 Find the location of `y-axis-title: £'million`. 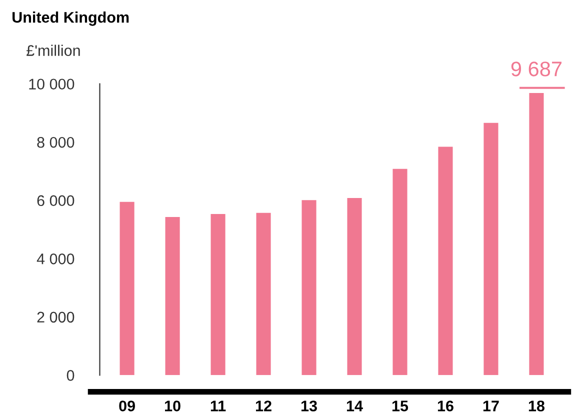

y-axis-title: £'million is located at coordinates (53, 50).